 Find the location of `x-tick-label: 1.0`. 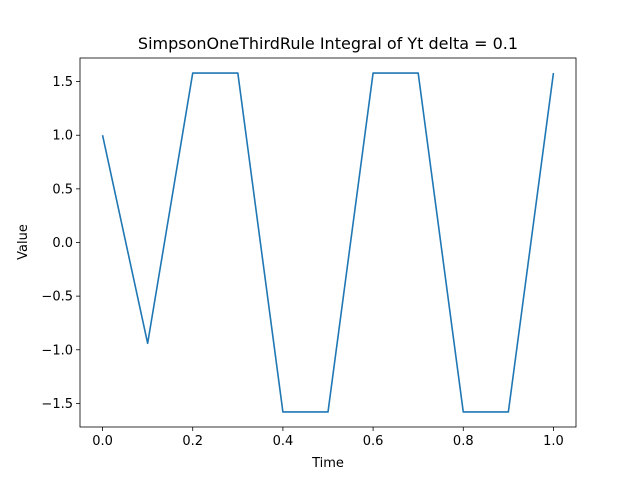

x-tick-label: 1.0 is located at coordinates (553, 441).